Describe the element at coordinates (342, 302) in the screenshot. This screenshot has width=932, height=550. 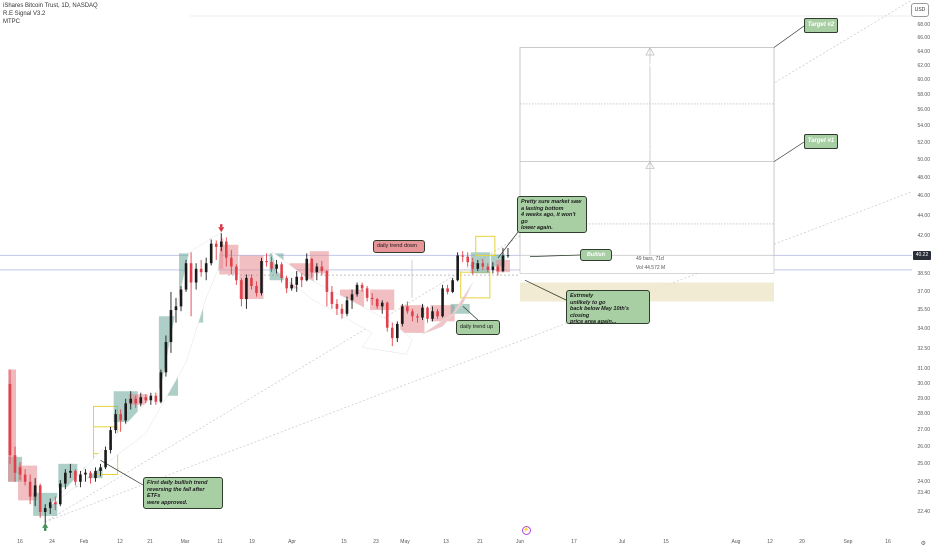
I see `downtrend-arrow` at that location.